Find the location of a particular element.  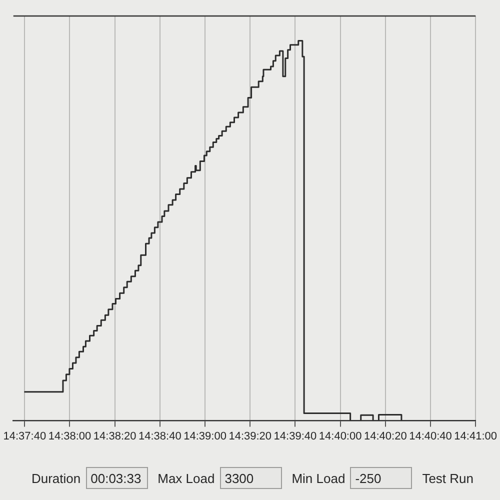

x-tick-label: 14:38:40 is located at coordinates (160, 436).